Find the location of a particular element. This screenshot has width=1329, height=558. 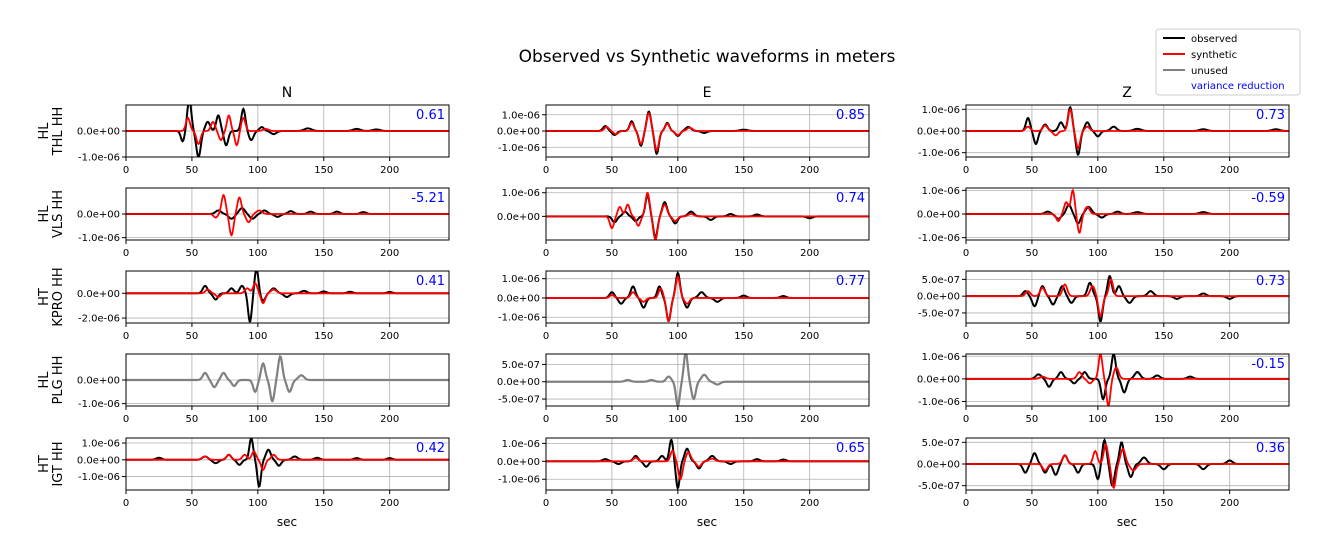

station-name: IGT HH is located at coordinates (58, 463).